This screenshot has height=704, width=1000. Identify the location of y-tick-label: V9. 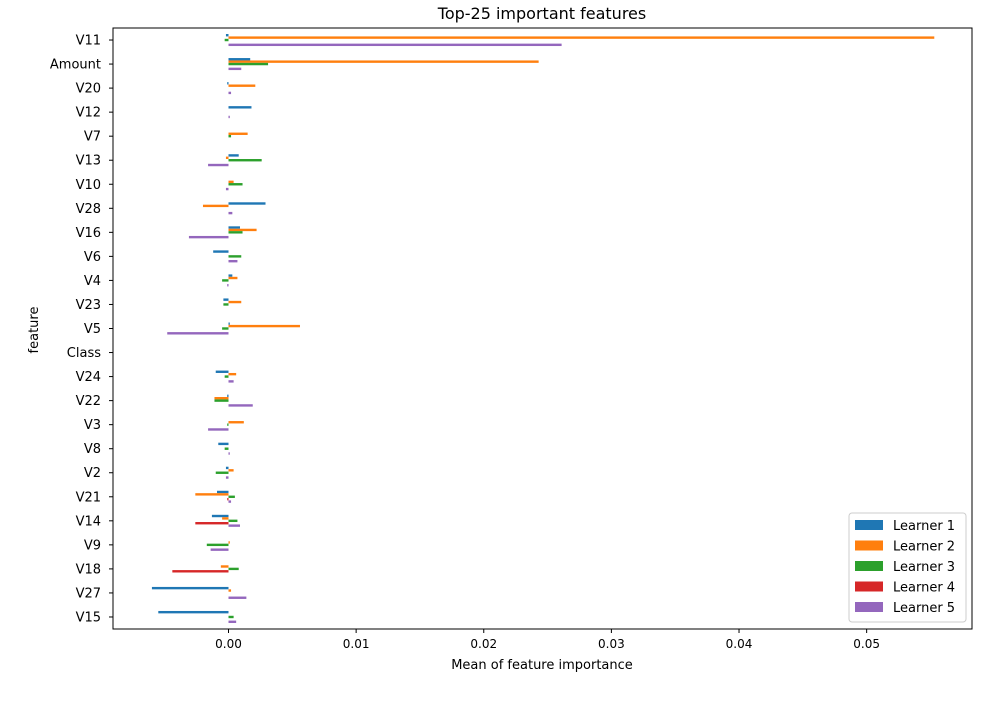
(92, 545).